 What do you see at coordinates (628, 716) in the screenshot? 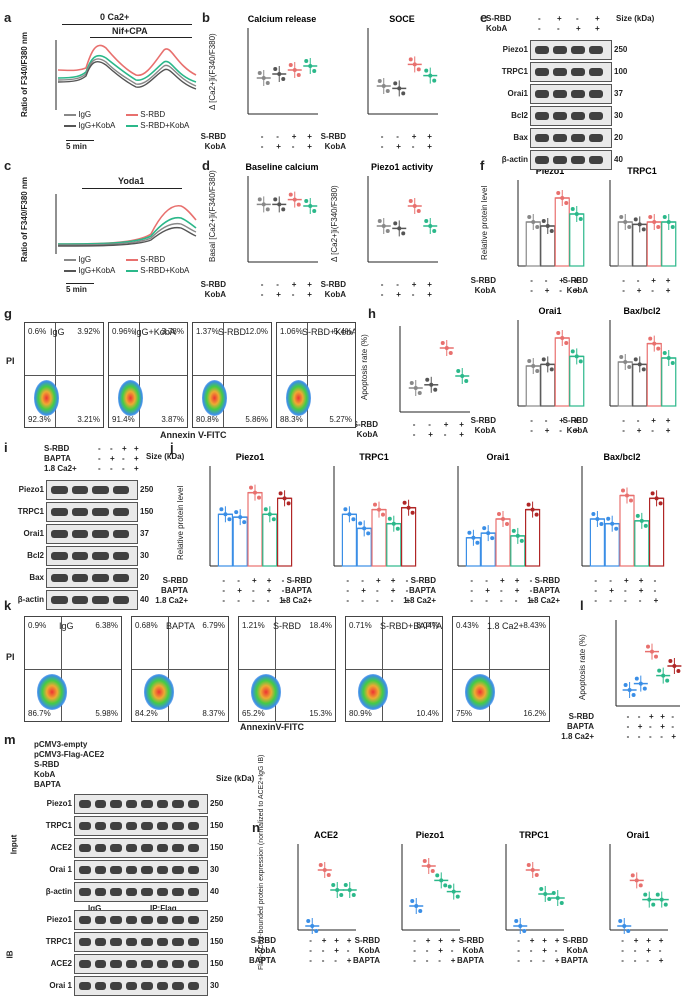
I see `l-sign-0-0: -` at bounding box center [628, 716].